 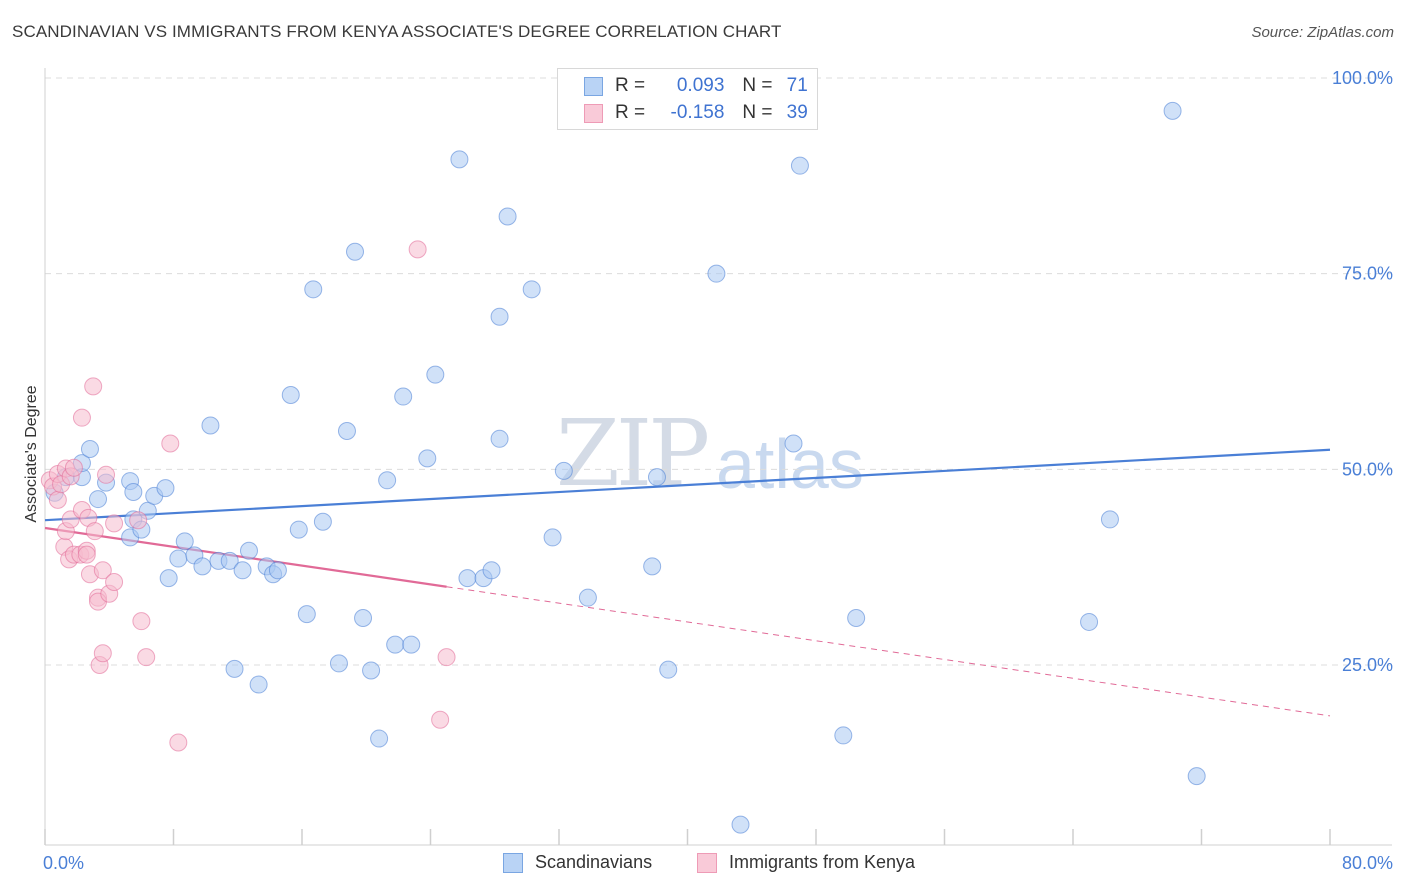 I want to click on legend-r-value: -0.158, so click(x=697, y=112).